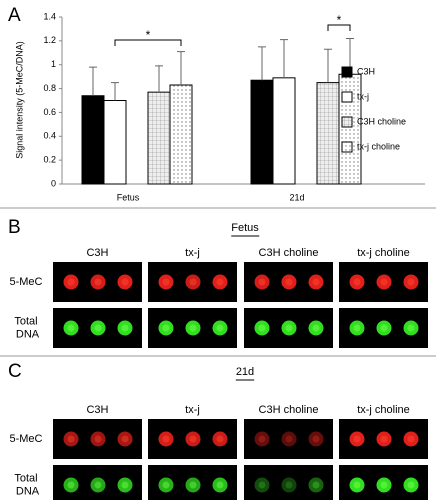  I want to click on y-tick-label: 0.2, so click(49, 160).